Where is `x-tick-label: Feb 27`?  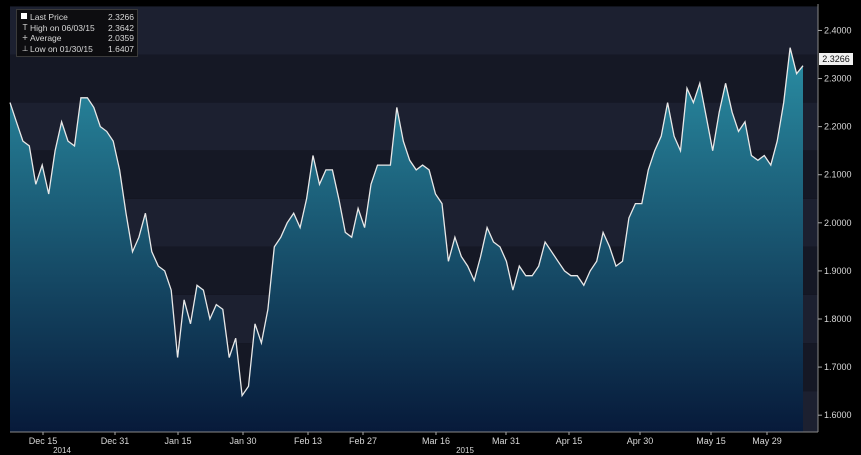
x-tick-label: Feb 27 is located at coordinates (363, 441).